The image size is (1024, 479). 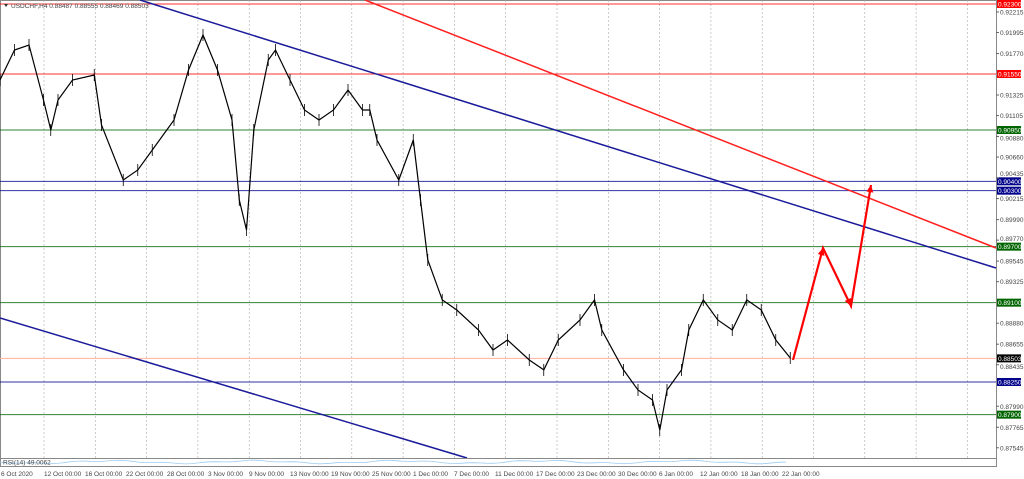 What do you see at coordinates (266, 474) in the screenshot?
I see `x-tick-label: 9 Nov 00:00` at bounding box center [266, 474].